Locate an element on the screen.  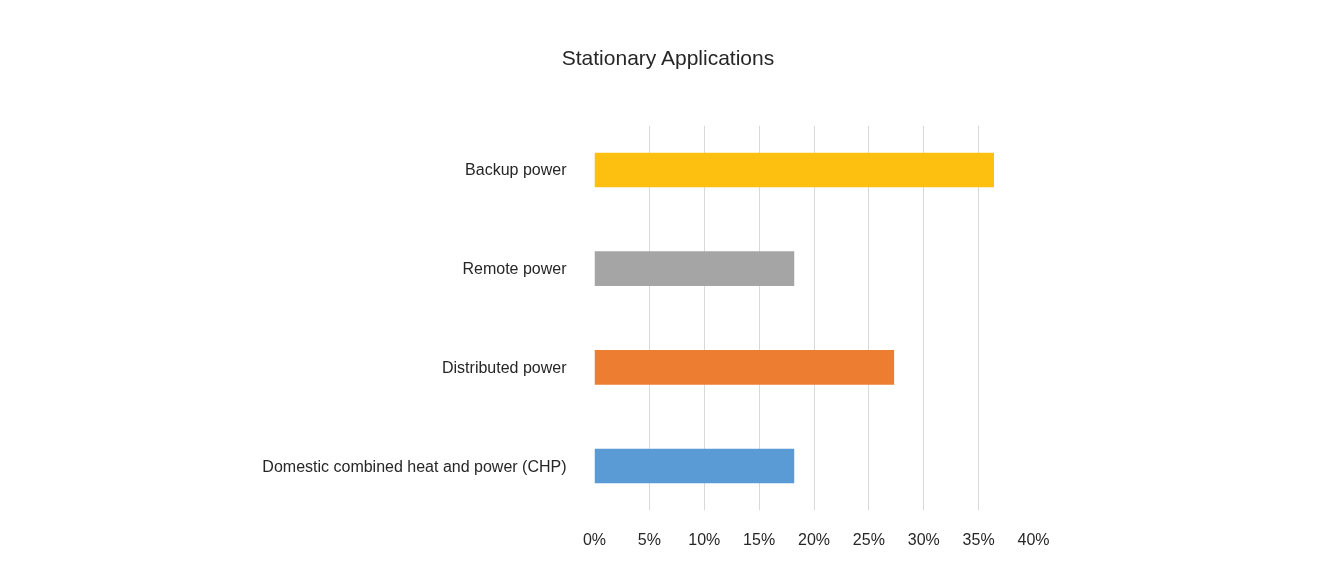
x-tick-label: 35% is located at coordinates (978, 539).